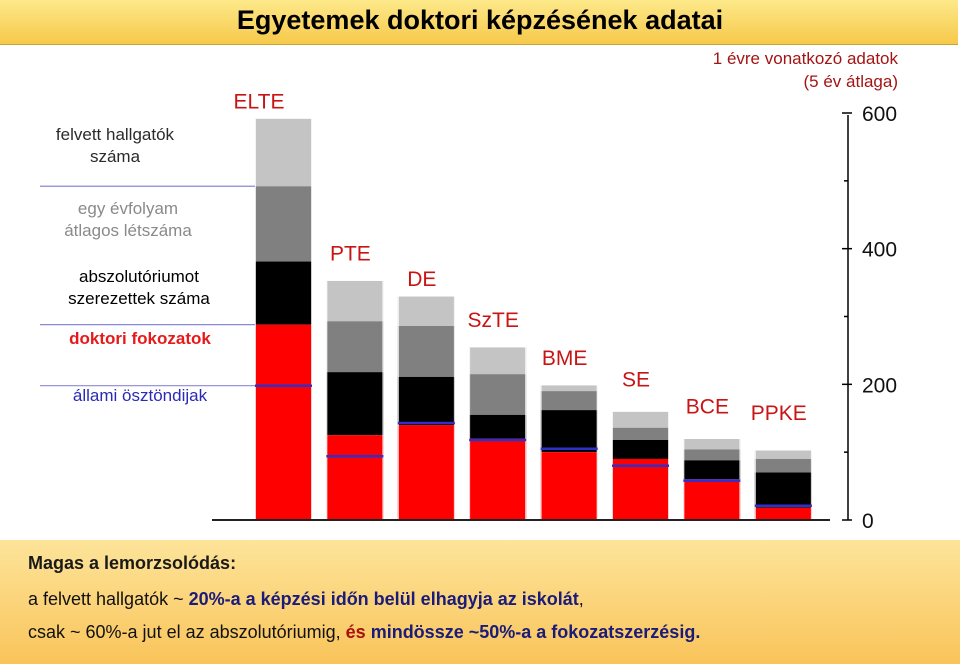 This screenshot has height=664, width=960. What do you see at coordinates (783, 490) in the screenshot?
I see `bar-absz-ppke` at bounding box center [783, 490].